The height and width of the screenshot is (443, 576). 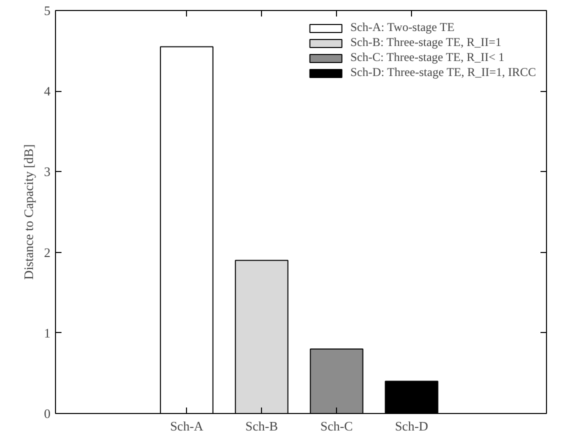 What do you see at coordinates (261, 426) in the screenshot?
I see `x-tick-label: Sch-B` at bounding box center [261, 426].